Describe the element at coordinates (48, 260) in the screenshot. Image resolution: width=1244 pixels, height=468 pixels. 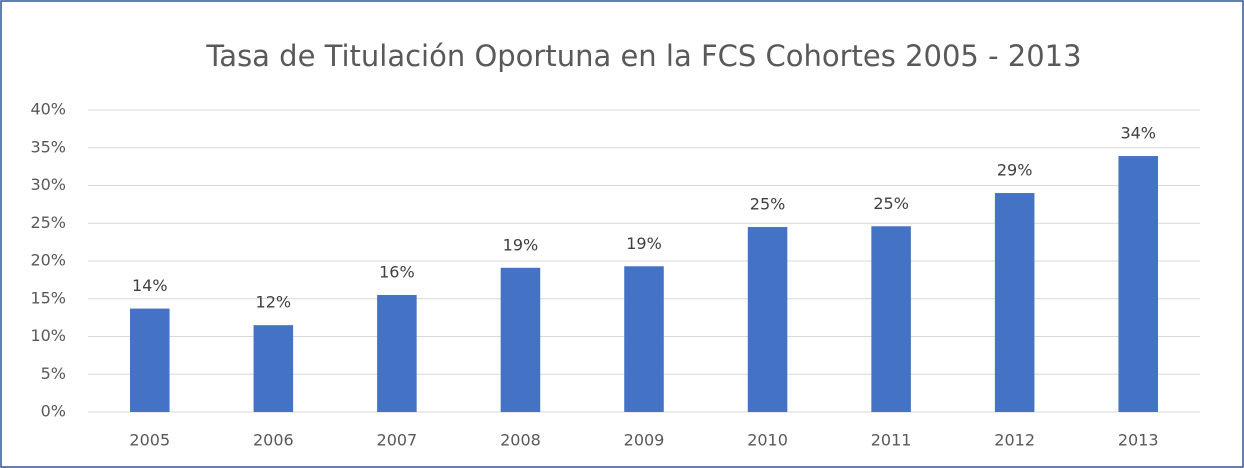
I see `y-tick-label: 20%` at that location.